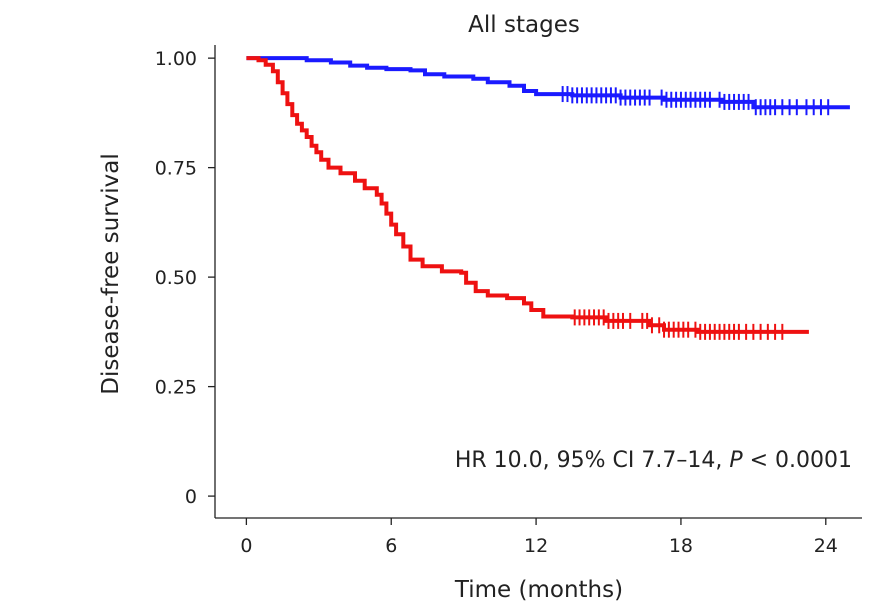 Image resolution: width=869 pixels, height=605 pixels. What do you see at coordinates (826, 546) in the screenshot?
I see `x-tick-label: 24` at bounding box center [826, 546].